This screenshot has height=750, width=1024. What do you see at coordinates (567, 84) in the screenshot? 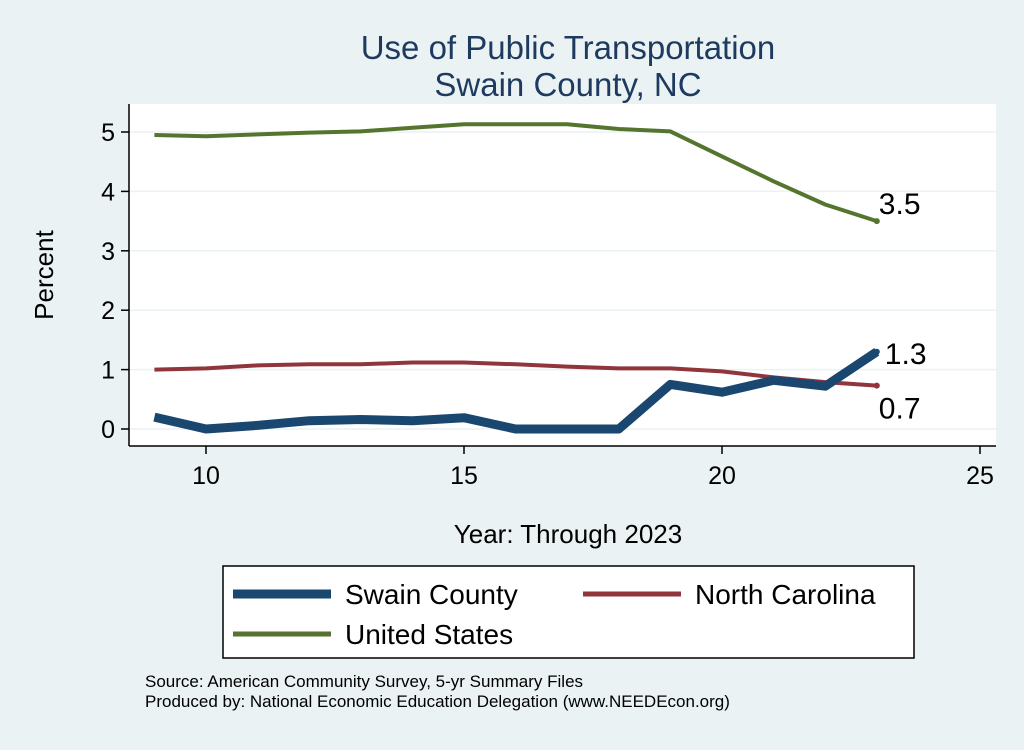
I see `chart-subtitle: Swain County, NC` at bounding box center [567, 84].